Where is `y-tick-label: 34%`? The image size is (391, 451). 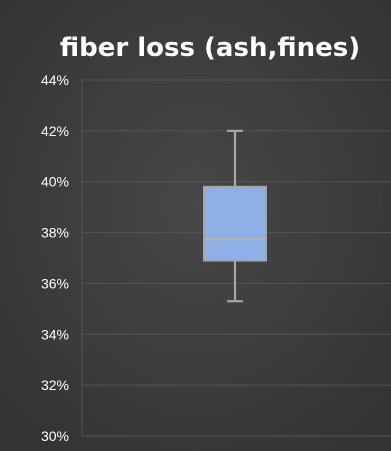 y-tick-label: 34% is located at coordinates (55, 334).